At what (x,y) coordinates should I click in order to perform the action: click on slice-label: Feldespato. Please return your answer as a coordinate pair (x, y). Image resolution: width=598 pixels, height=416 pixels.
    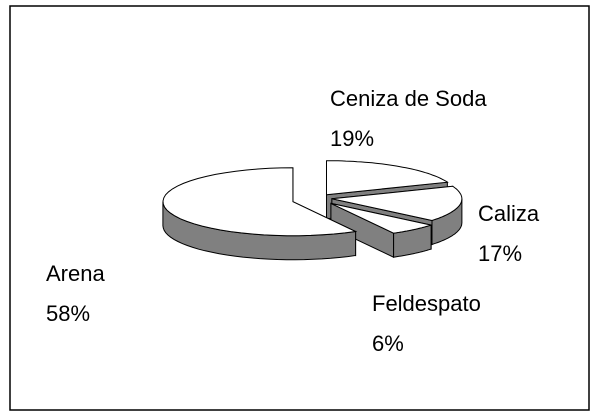
    Looking at the image, I should click on (426, 303).